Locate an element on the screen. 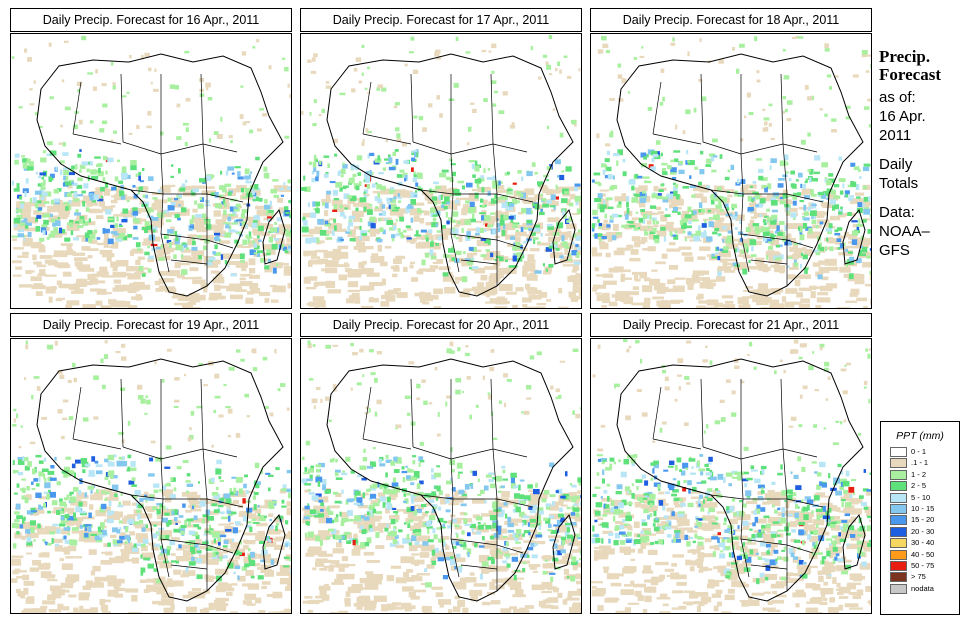 The image size is (965, 628). forecast-panel-3: Daily Precip. Forecast for 18 Apr., 2011 is located at coordinates (731, 158).